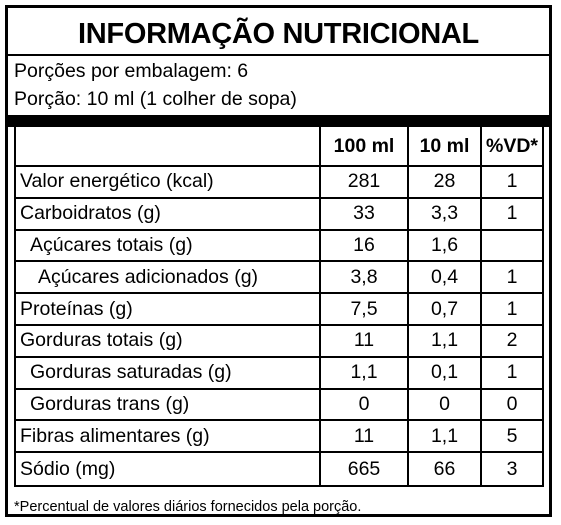 This screenshot has height=525, width=561. I want to click on nutrient-name: Gorduras totais (g), so click(168, 340).